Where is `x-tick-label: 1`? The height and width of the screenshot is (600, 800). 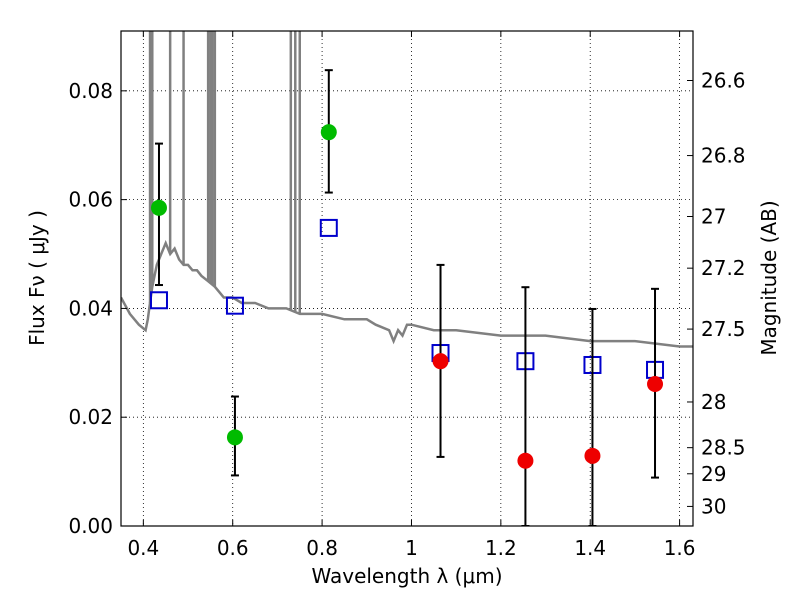
x-tick-label: 1 is located at coordinates (411, 548).